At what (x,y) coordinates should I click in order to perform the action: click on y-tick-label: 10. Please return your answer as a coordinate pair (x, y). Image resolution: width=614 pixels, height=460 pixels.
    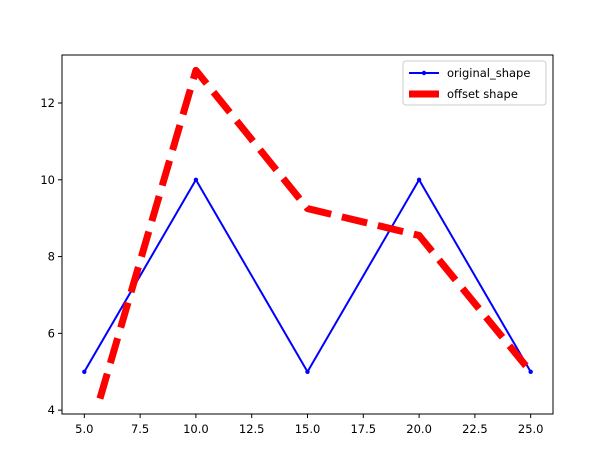
    Looking at the image, I should click on (47, 180).